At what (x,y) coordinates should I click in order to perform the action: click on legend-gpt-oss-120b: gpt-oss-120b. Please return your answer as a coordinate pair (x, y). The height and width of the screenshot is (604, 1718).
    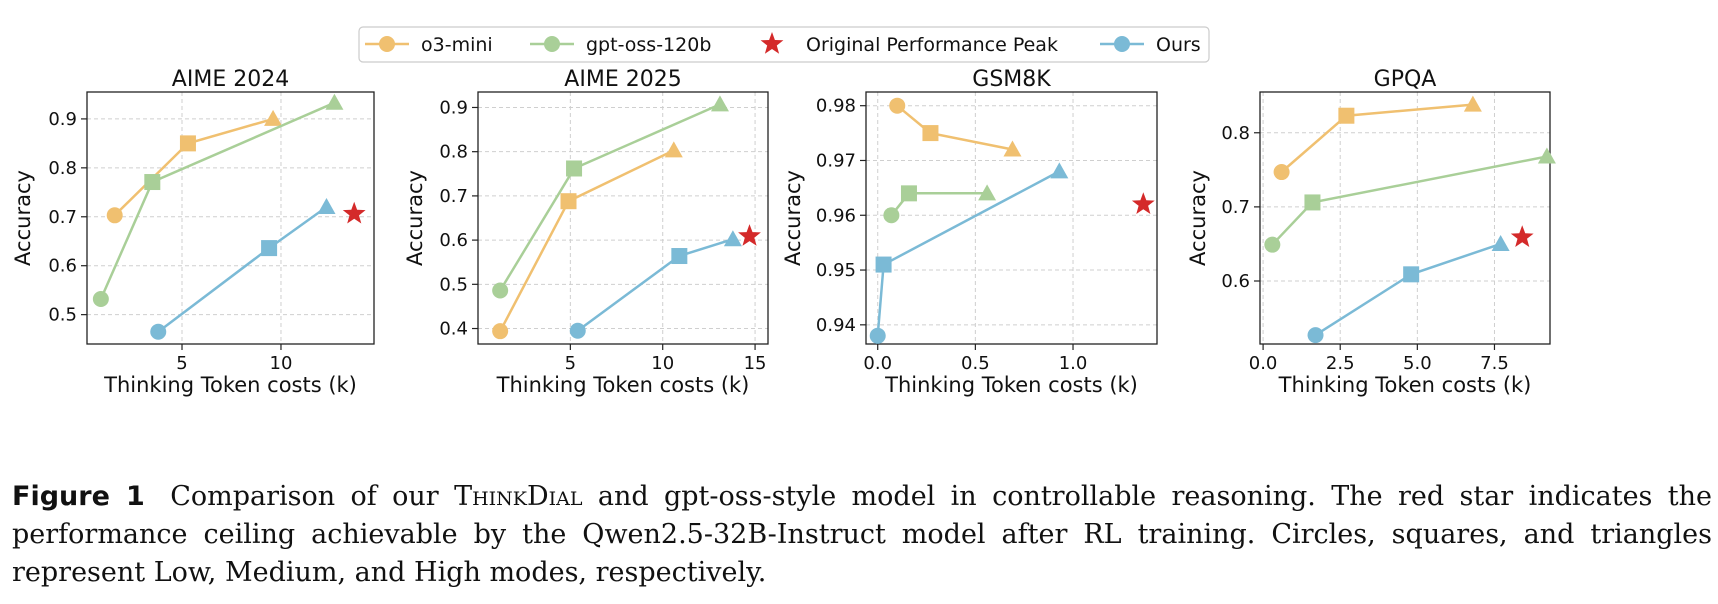
    Looking at the image, I should click on (620, 45).